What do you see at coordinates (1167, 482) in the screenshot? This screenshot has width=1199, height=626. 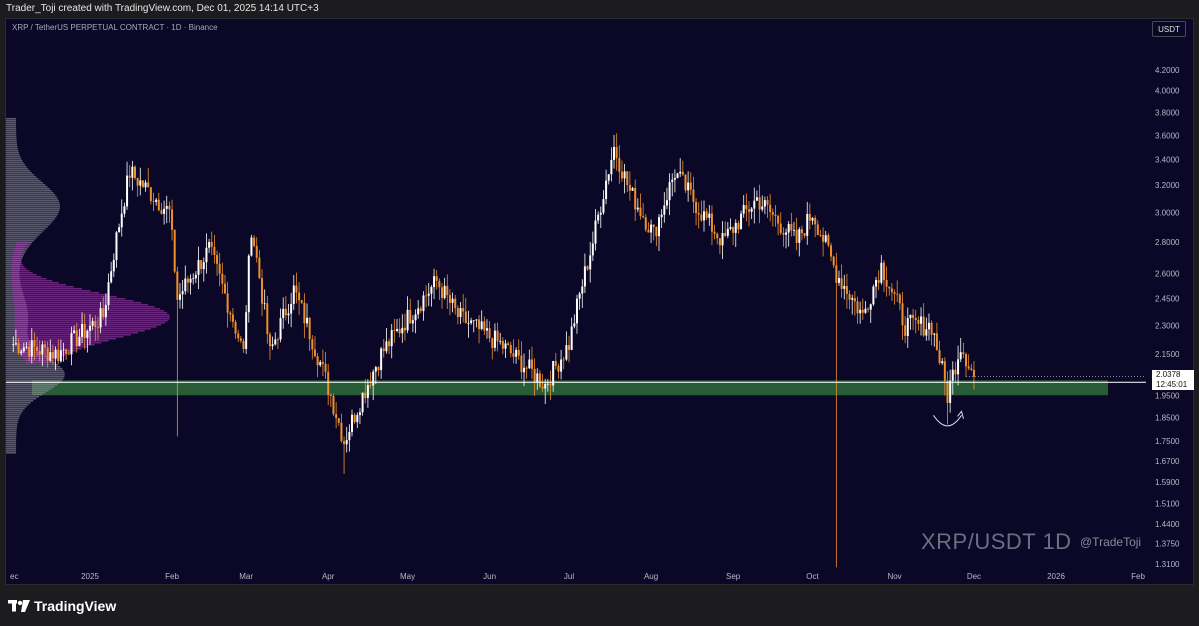 I see `y-tick-label: 1.5900` at bounding box center [1167, 482].